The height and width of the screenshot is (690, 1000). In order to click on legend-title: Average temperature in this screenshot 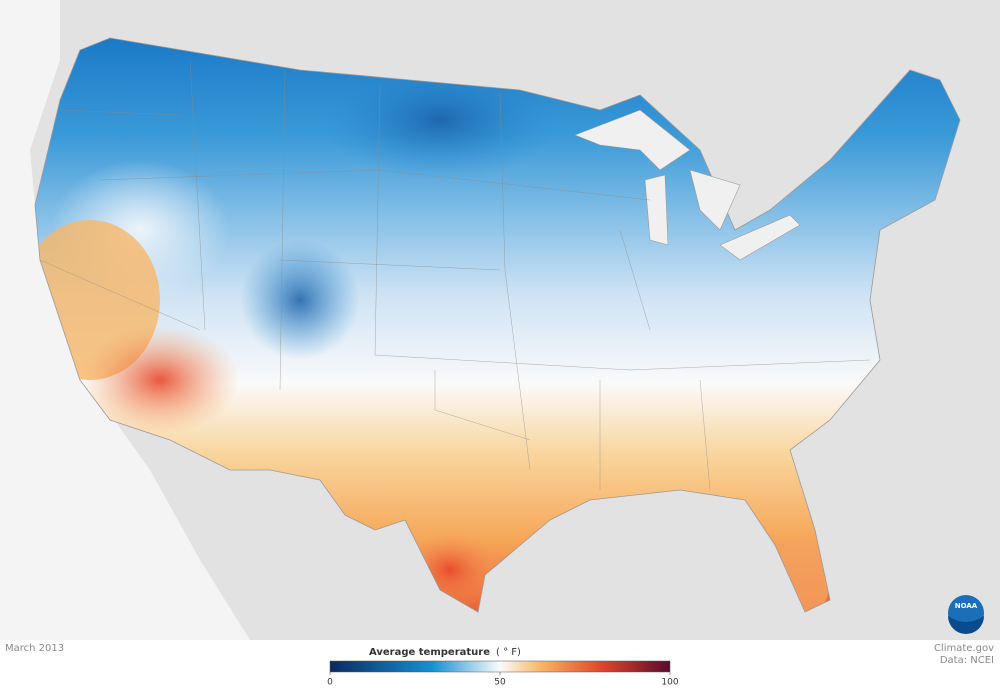, I will do `click(429, 652)`.